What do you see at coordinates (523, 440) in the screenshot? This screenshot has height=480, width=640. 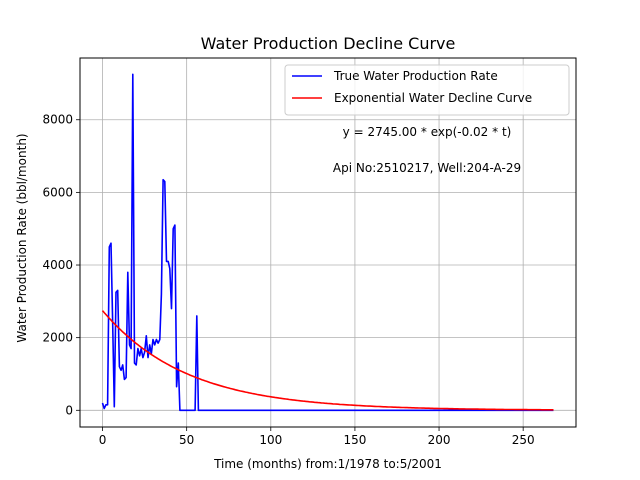 I see `x-tick-label: 250` at bounding box center [523, 440].